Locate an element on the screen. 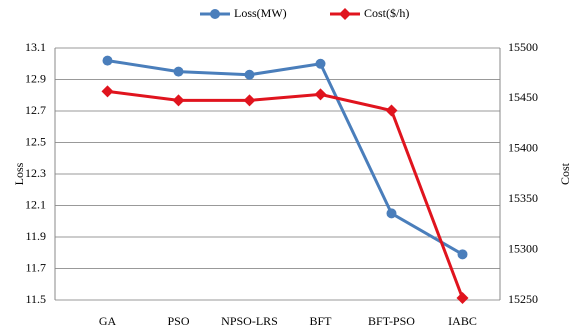 This screenshot has width=580, height=333. x-tick-label: BFT is located at coordinates (320, 321).